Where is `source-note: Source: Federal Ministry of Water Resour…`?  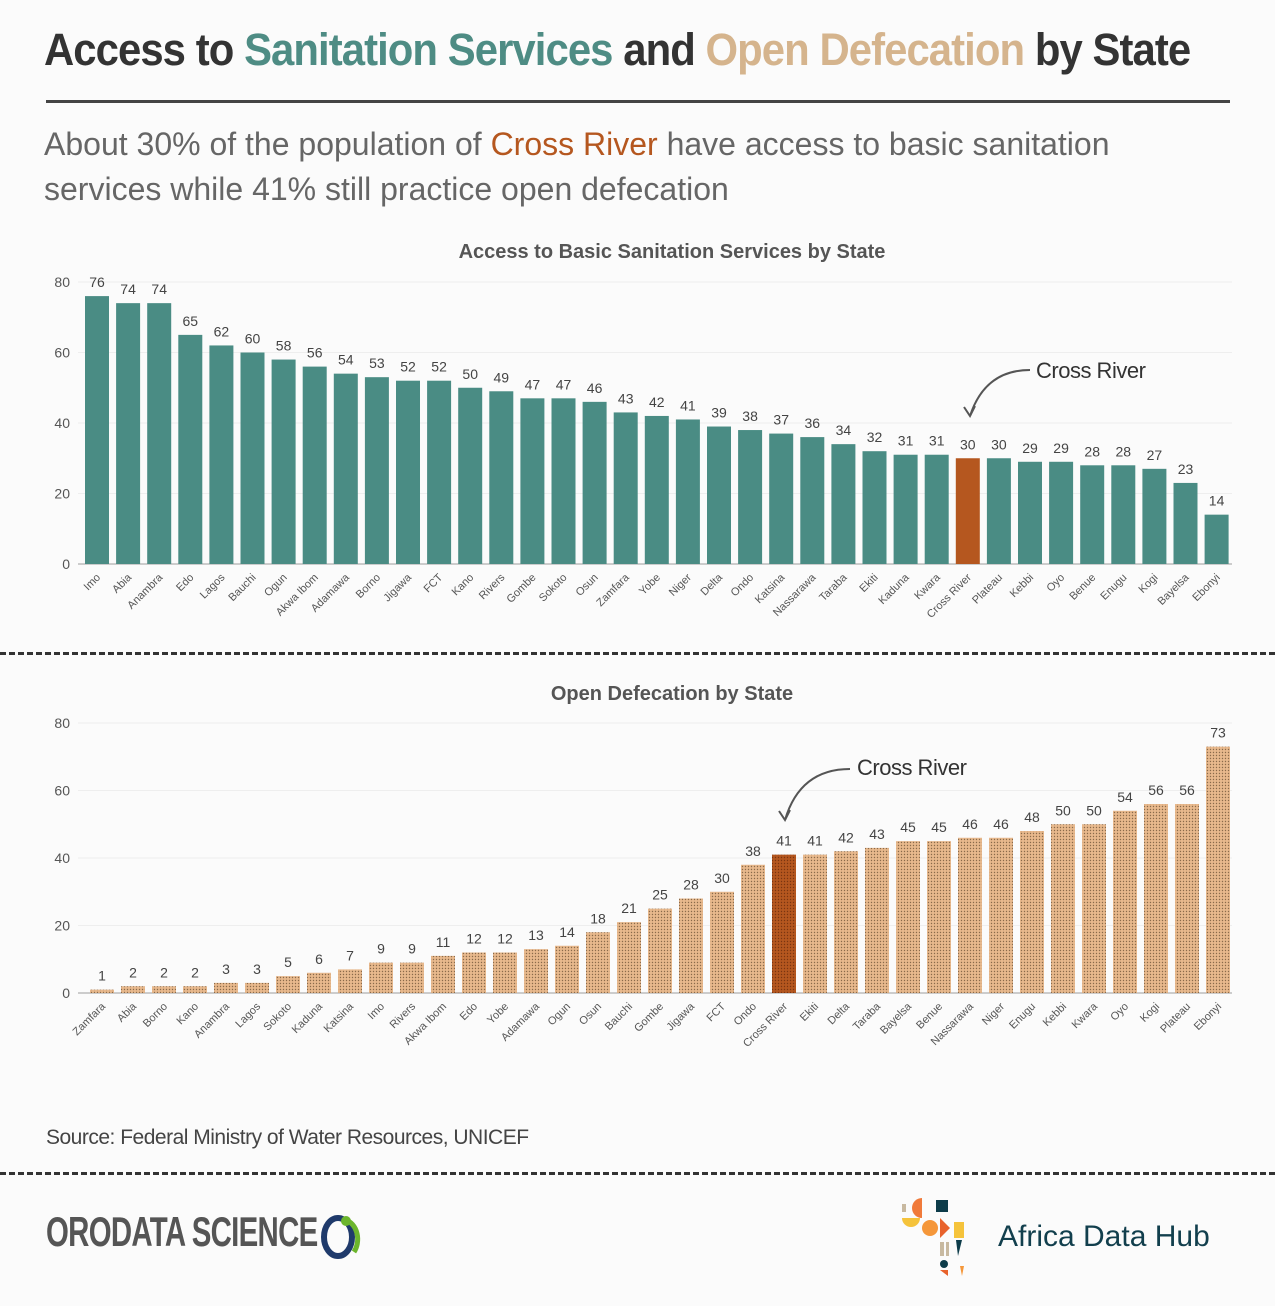 source-note: Source: Federal Ministry of Water Resour… is located at coordinates (287, 1137).